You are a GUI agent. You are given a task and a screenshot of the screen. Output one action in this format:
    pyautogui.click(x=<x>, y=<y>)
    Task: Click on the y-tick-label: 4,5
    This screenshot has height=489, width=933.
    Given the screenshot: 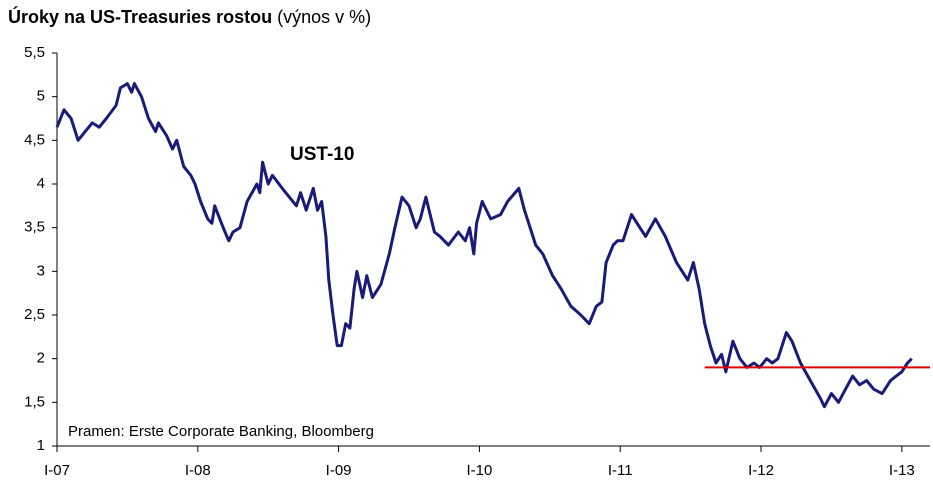 What is the action you would take?
    pyautogui.click(x=34, y=139)
    